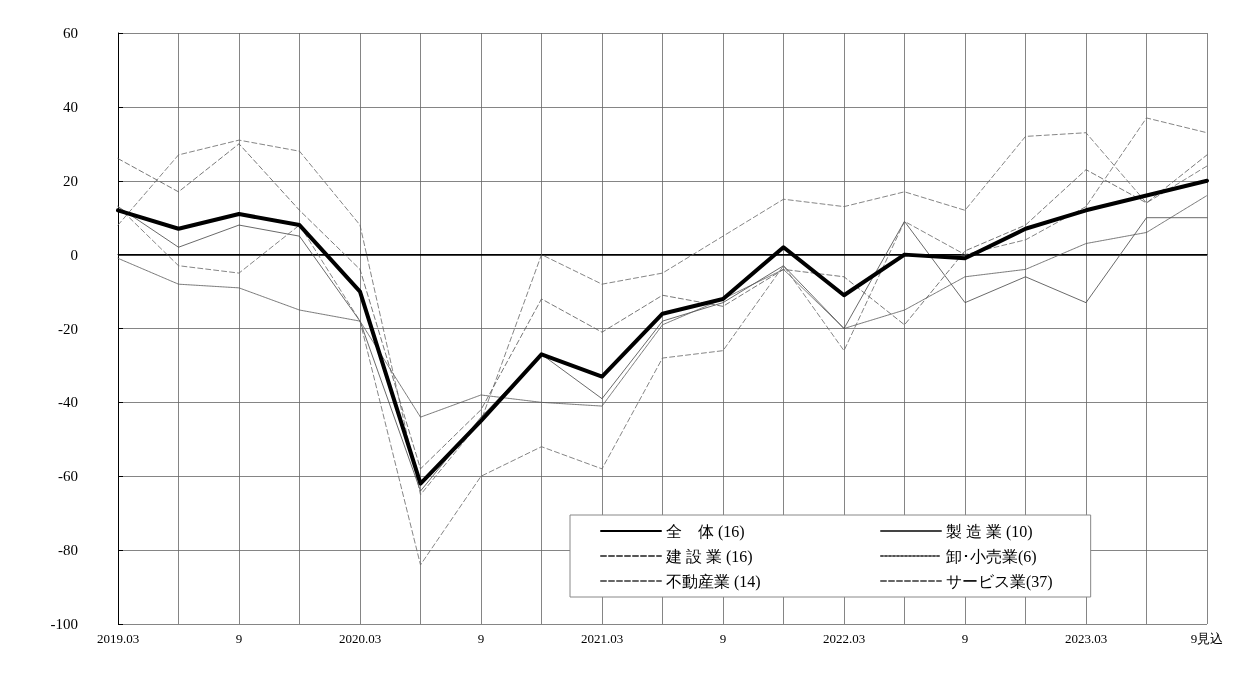 Image resolution: width=1245 pixels, height=690 pixels. What do you see at coordinates (709, 556) in the screenshot?
I see `legend-label: 建 設 業 (16)` at bounding box center [709, 556].